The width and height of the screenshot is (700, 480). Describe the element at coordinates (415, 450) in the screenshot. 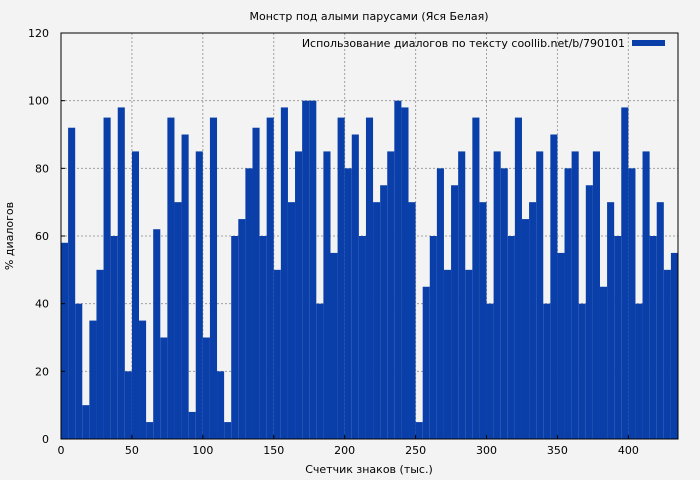

I see `x-tick-label: 250` at that location.